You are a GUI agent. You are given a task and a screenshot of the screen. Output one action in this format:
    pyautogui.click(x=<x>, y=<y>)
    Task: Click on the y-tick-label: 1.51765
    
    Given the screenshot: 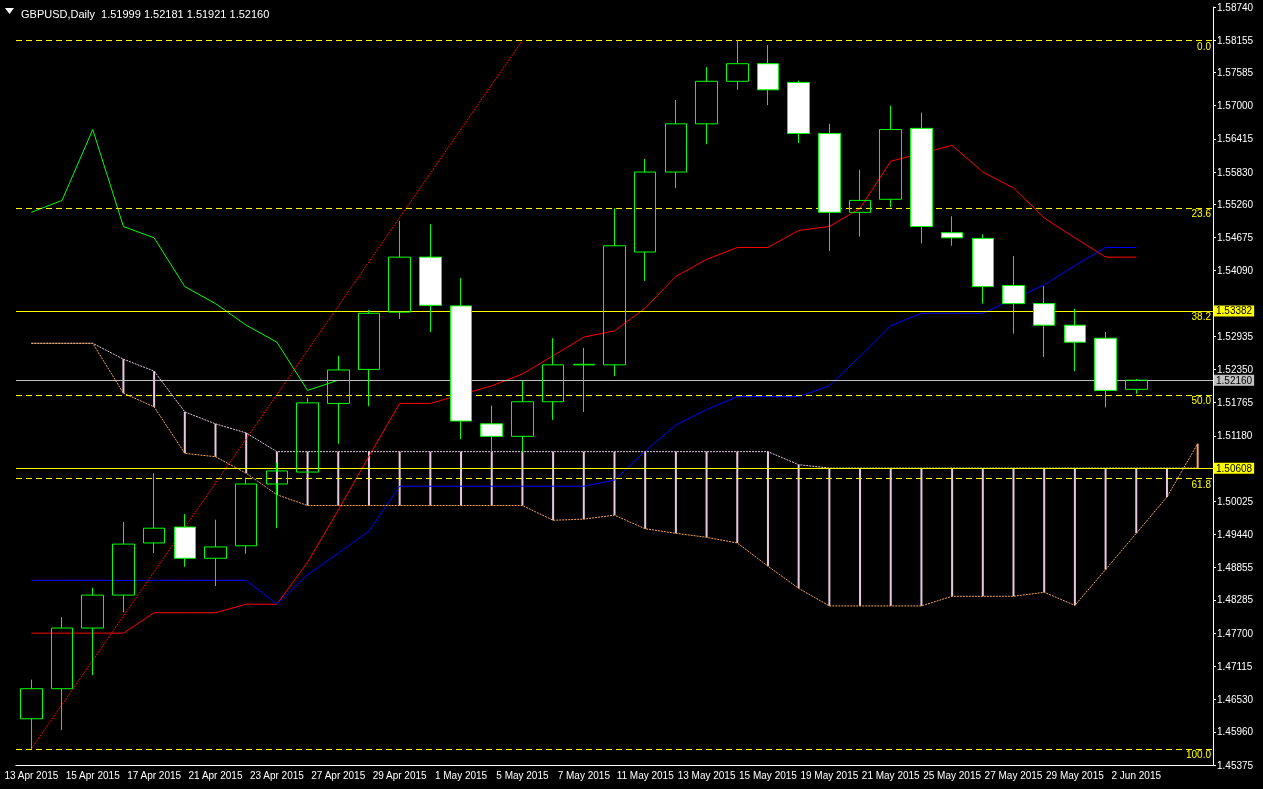 What is the action you would take?
    pyautogui.click(x=1235, y=403)
    